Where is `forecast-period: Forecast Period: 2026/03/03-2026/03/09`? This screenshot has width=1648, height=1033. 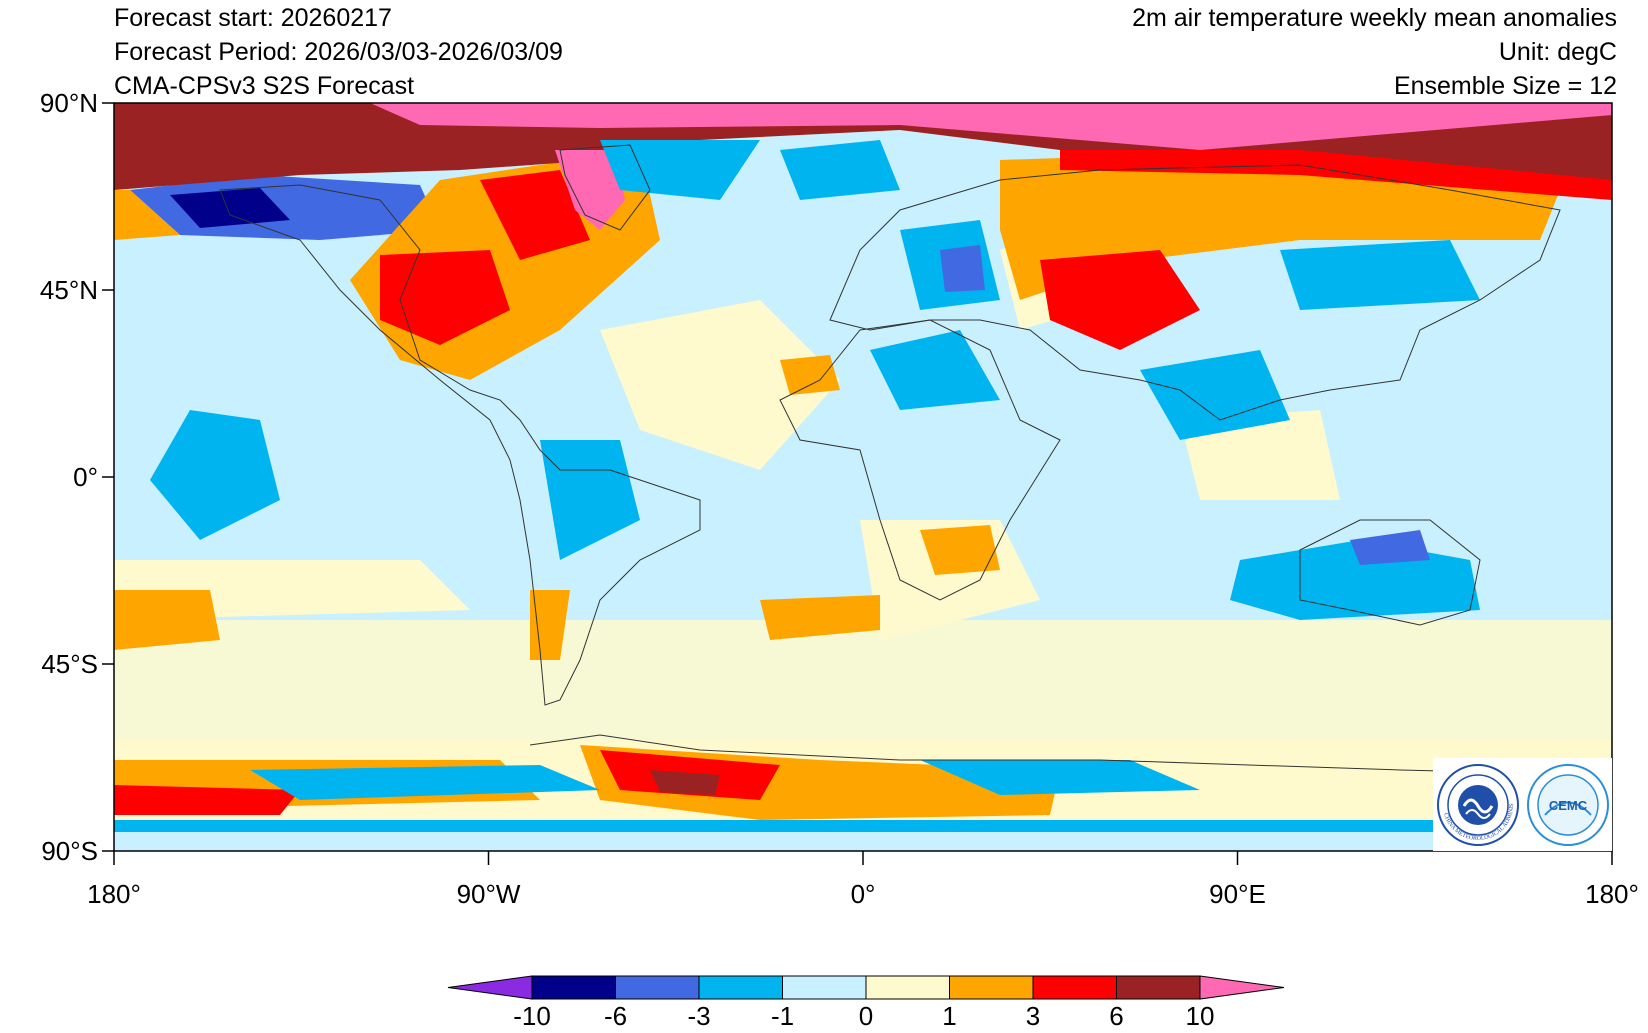 forecast-period: Forecast Period: 2026/03/03-2026/03/09 is located at coordinates (338, 52).